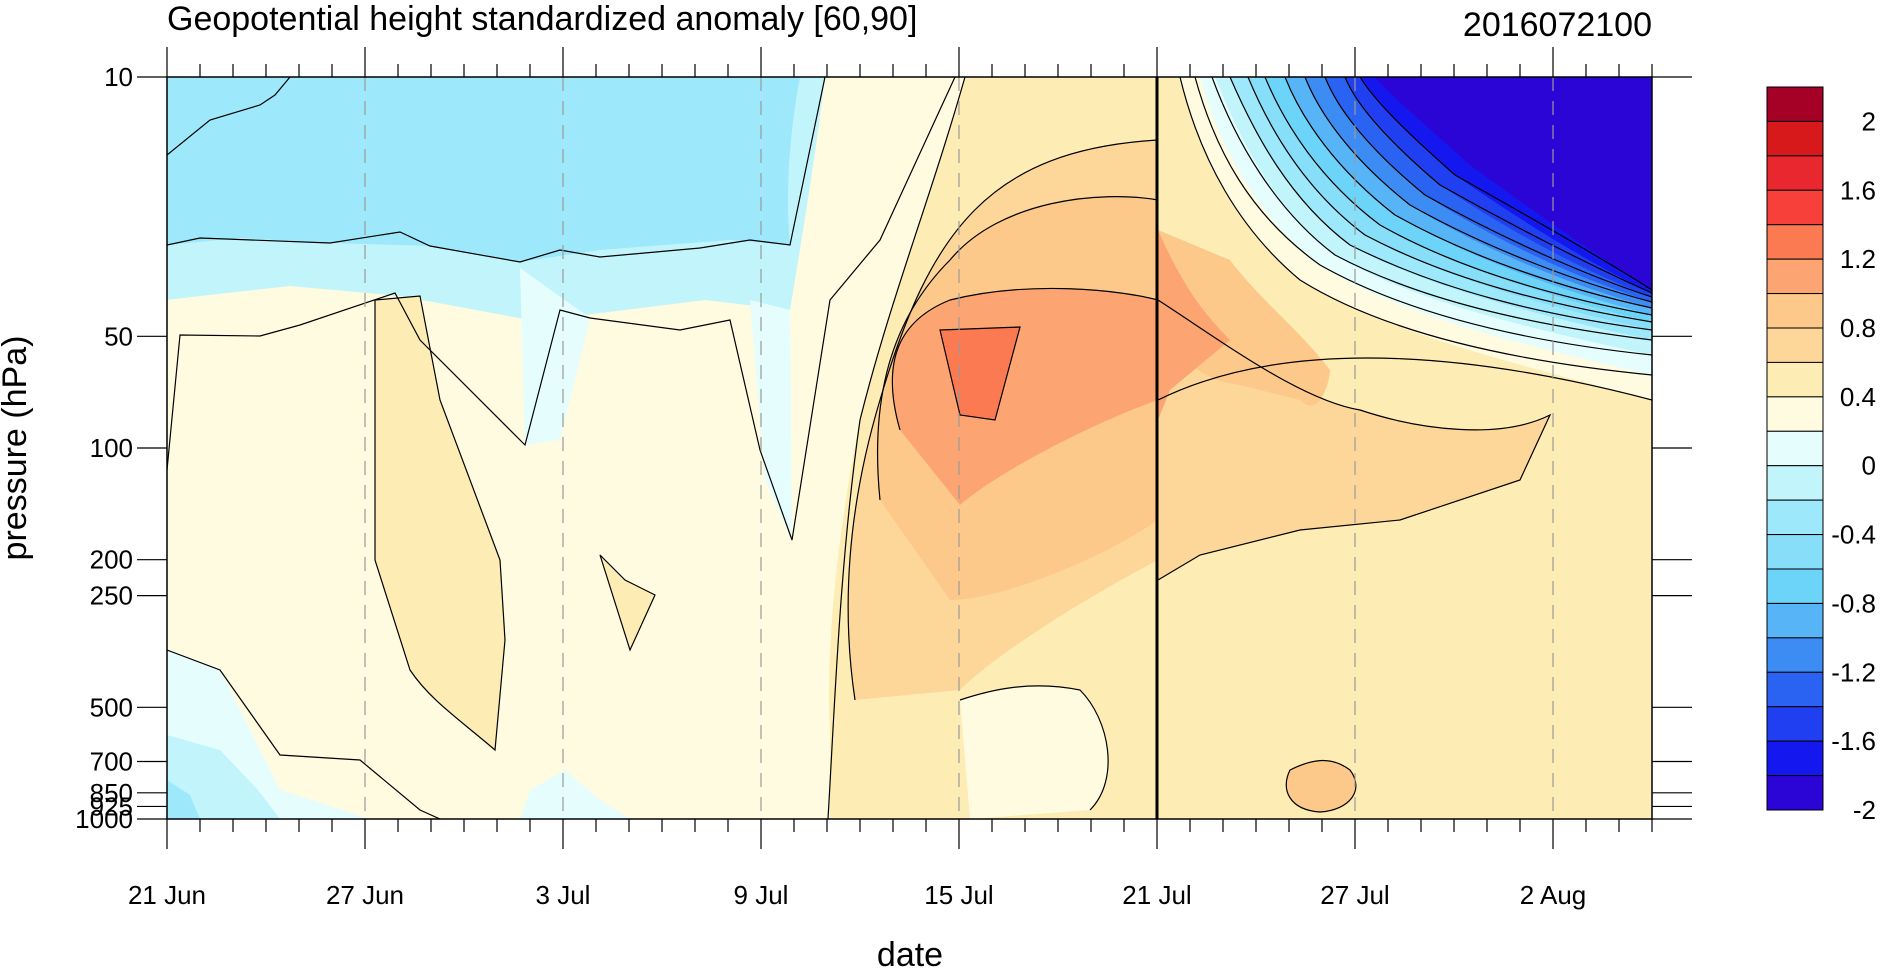  I want to click on chart-subtitle: 2016072100, so click(1557, 25).